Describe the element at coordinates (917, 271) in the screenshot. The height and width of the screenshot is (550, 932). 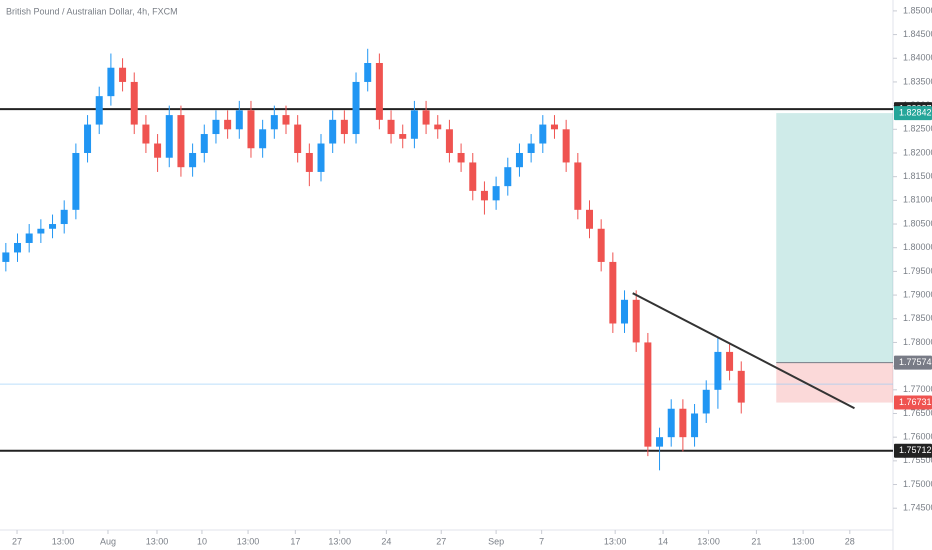
I see `y-tick-label: 1.79500` at that location.